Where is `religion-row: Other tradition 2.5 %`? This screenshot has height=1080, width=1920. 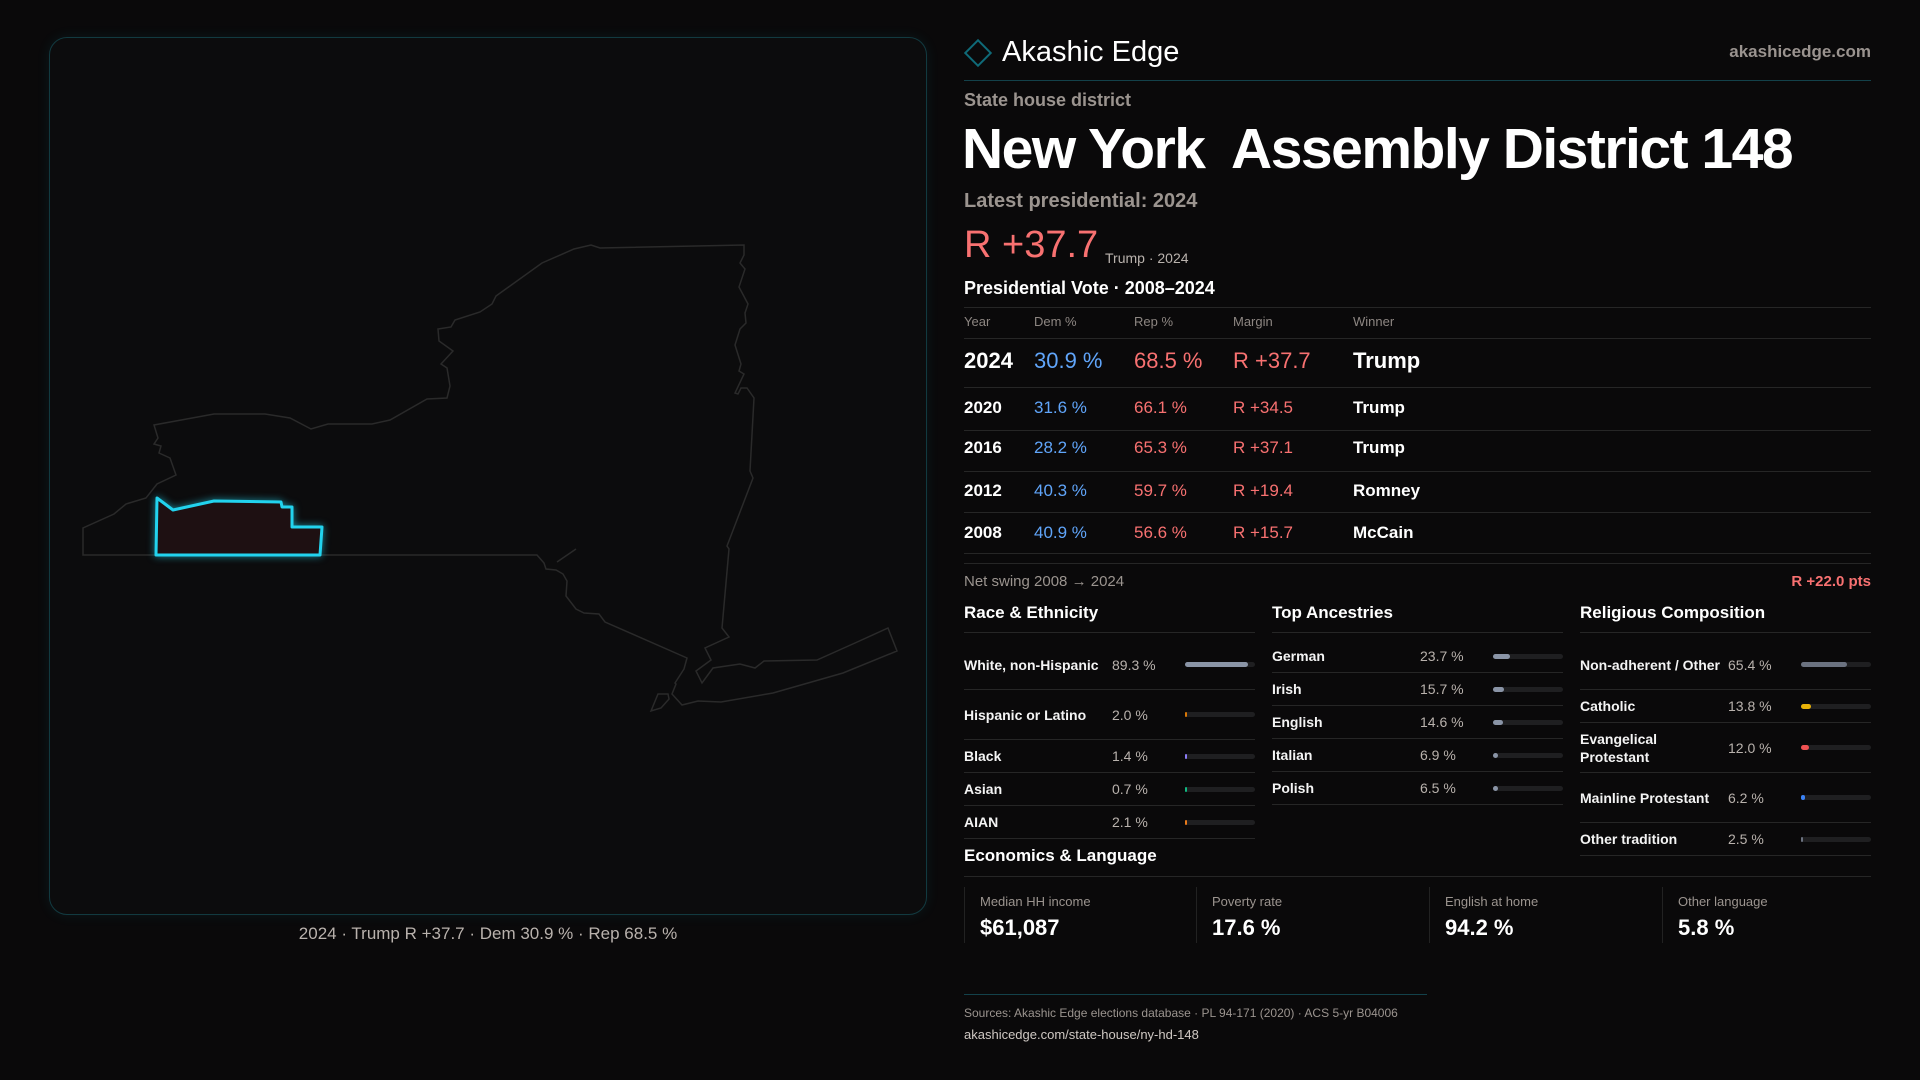 religion-row: Other tradition 2.5 % is located at coordinates (1725, 839).